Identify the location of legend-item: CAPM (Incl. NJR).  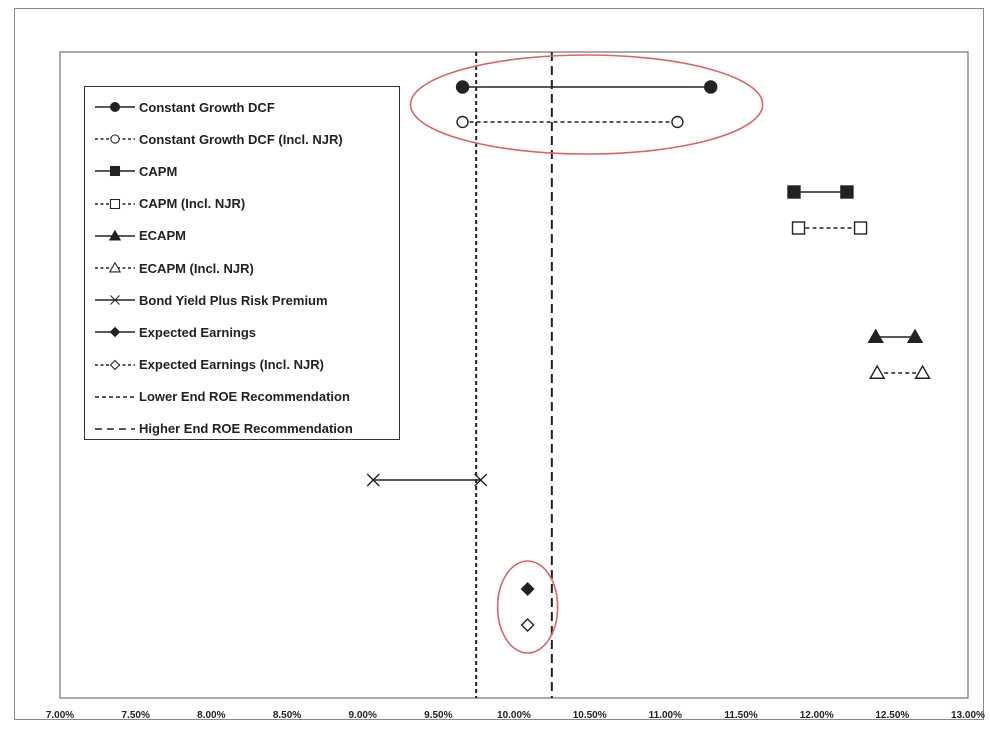
(245, 204).